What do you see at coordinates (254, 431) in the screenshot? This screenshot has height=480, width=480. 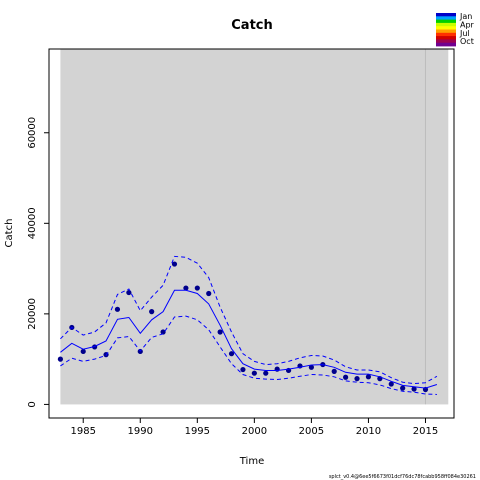 I see `x-tick-label: 2000` at bounding box center [254, 431].